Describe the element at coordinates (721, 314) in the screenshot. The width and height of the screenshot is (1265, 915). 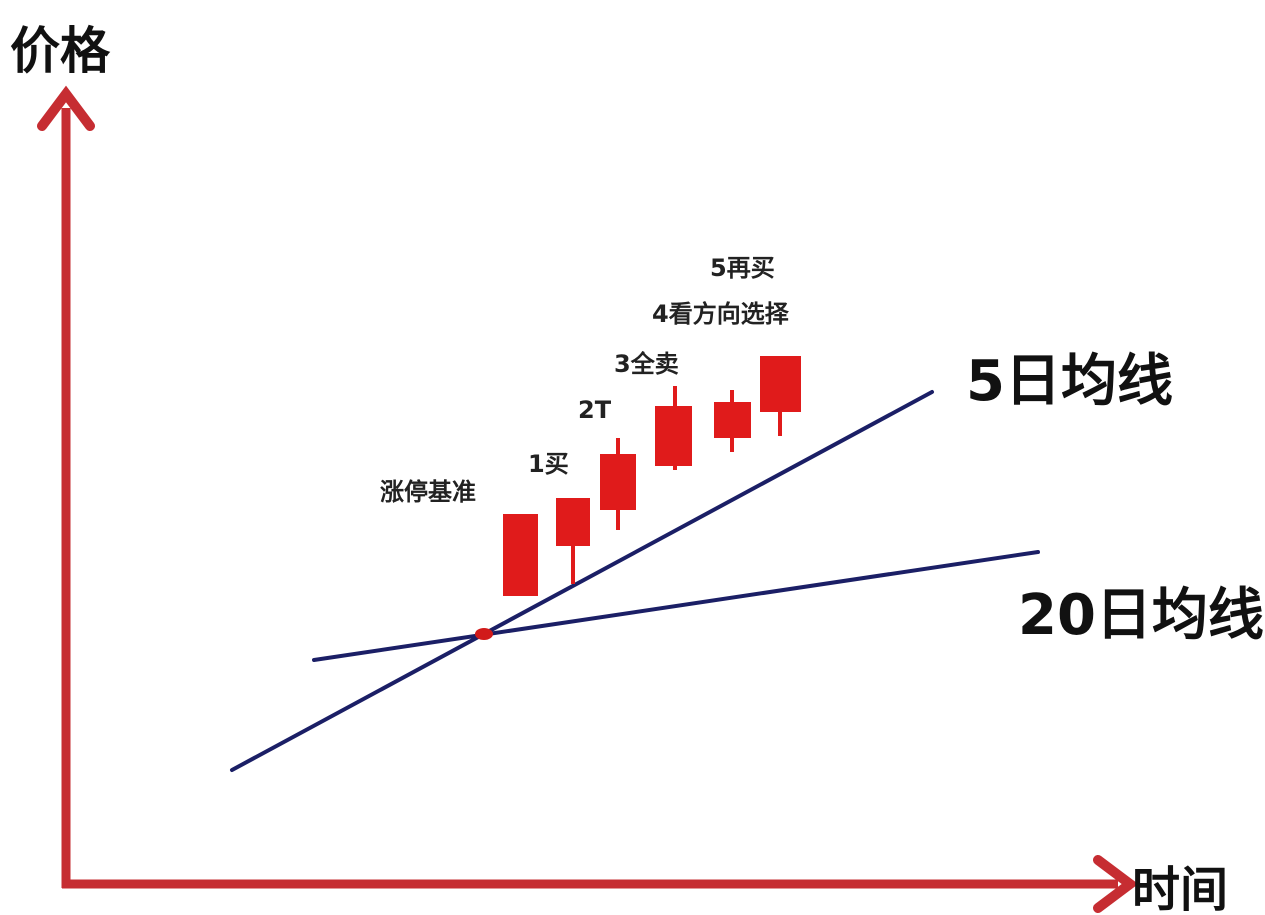
I see `step4-label: 4看方向选择` at that location.